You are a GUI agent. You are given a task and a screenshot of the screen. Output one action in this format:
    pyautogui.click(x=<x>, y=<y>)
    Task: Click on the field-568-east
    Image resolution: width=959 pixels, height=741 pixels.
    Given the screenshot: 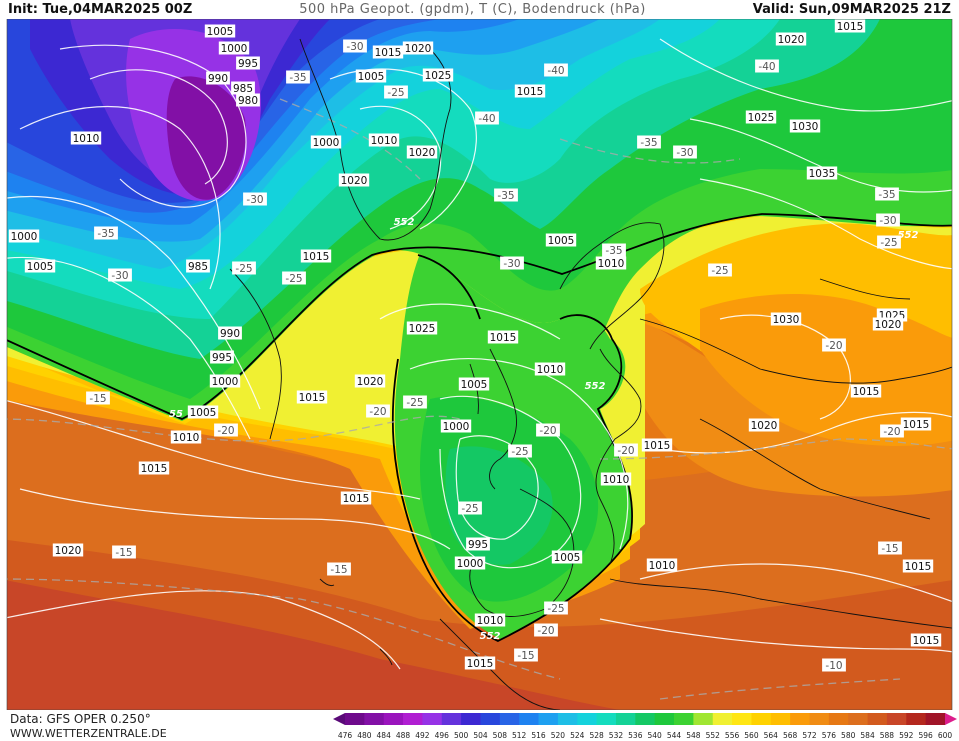 What is the action you would take?
    pyautogui.click(x=826, y=370)
    